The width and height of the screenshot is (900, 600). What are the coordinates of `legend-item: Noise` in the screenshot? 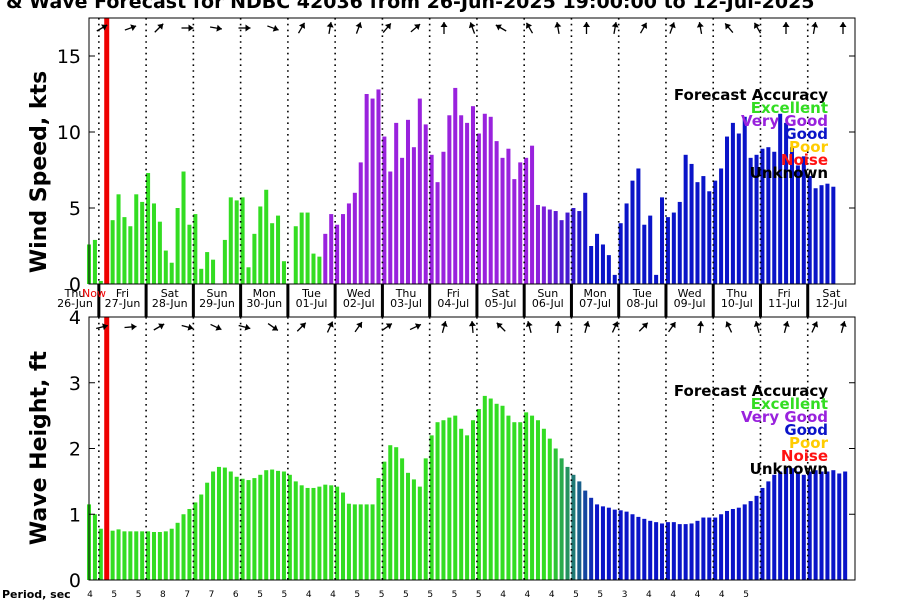 It's located at (804, 456).